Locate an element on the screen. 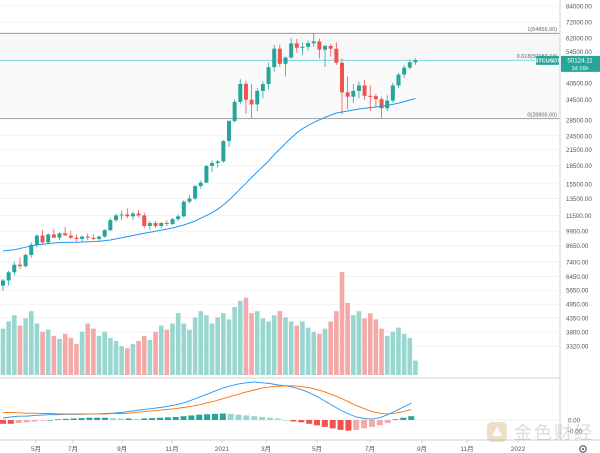 The image size is (600, 453). price-tick-label: 24500.00 is located at coordinates (579, 136).